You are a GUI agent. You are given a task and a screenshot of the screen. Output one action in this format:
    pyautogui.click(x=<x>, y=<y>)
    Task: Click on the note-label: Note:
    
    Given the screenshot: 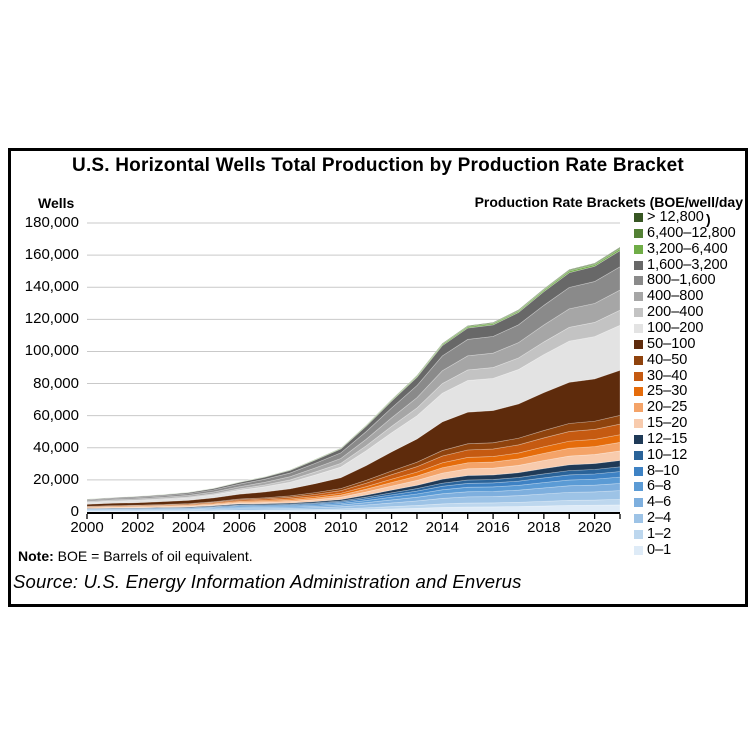 What is the action you would take?
    pyautogui.click(x=36, y=556)
    